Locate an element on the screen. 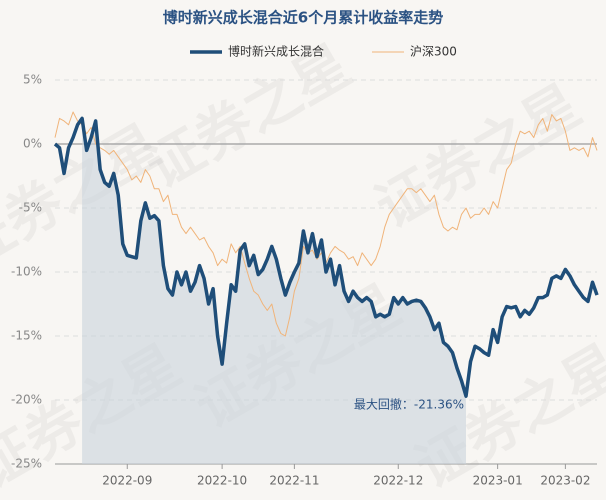  y-tick-label: -5% is located at coordinates (30, 208).